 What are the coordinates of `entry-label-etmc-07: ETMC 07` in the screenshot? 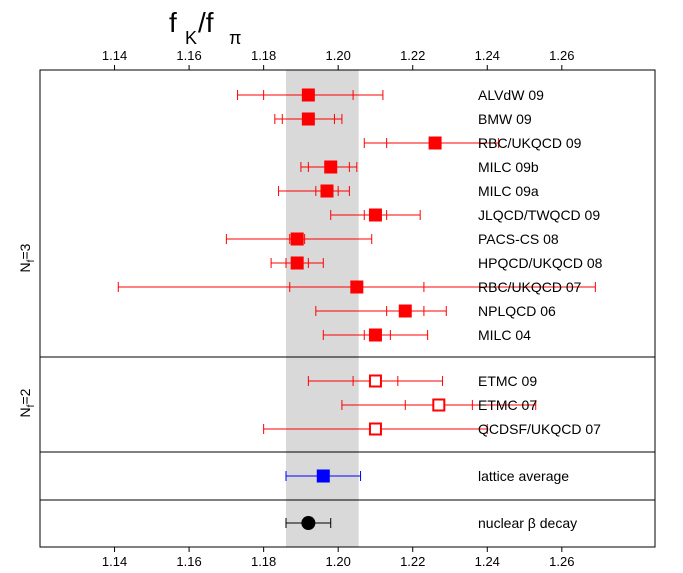 It's located at (507, 405).